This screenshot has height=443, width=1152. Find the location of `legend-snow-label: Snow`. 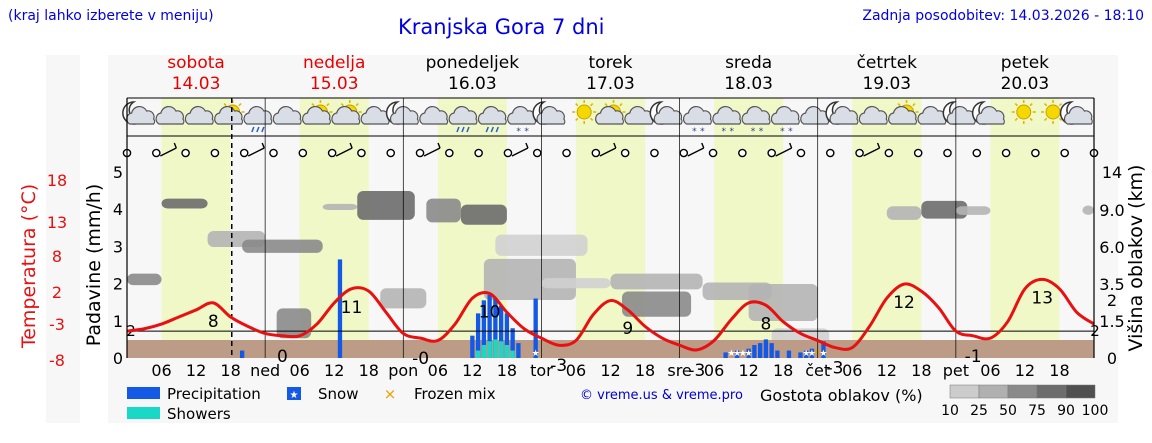

legend-snow-label: Snow is located at coordinates (338, 394).